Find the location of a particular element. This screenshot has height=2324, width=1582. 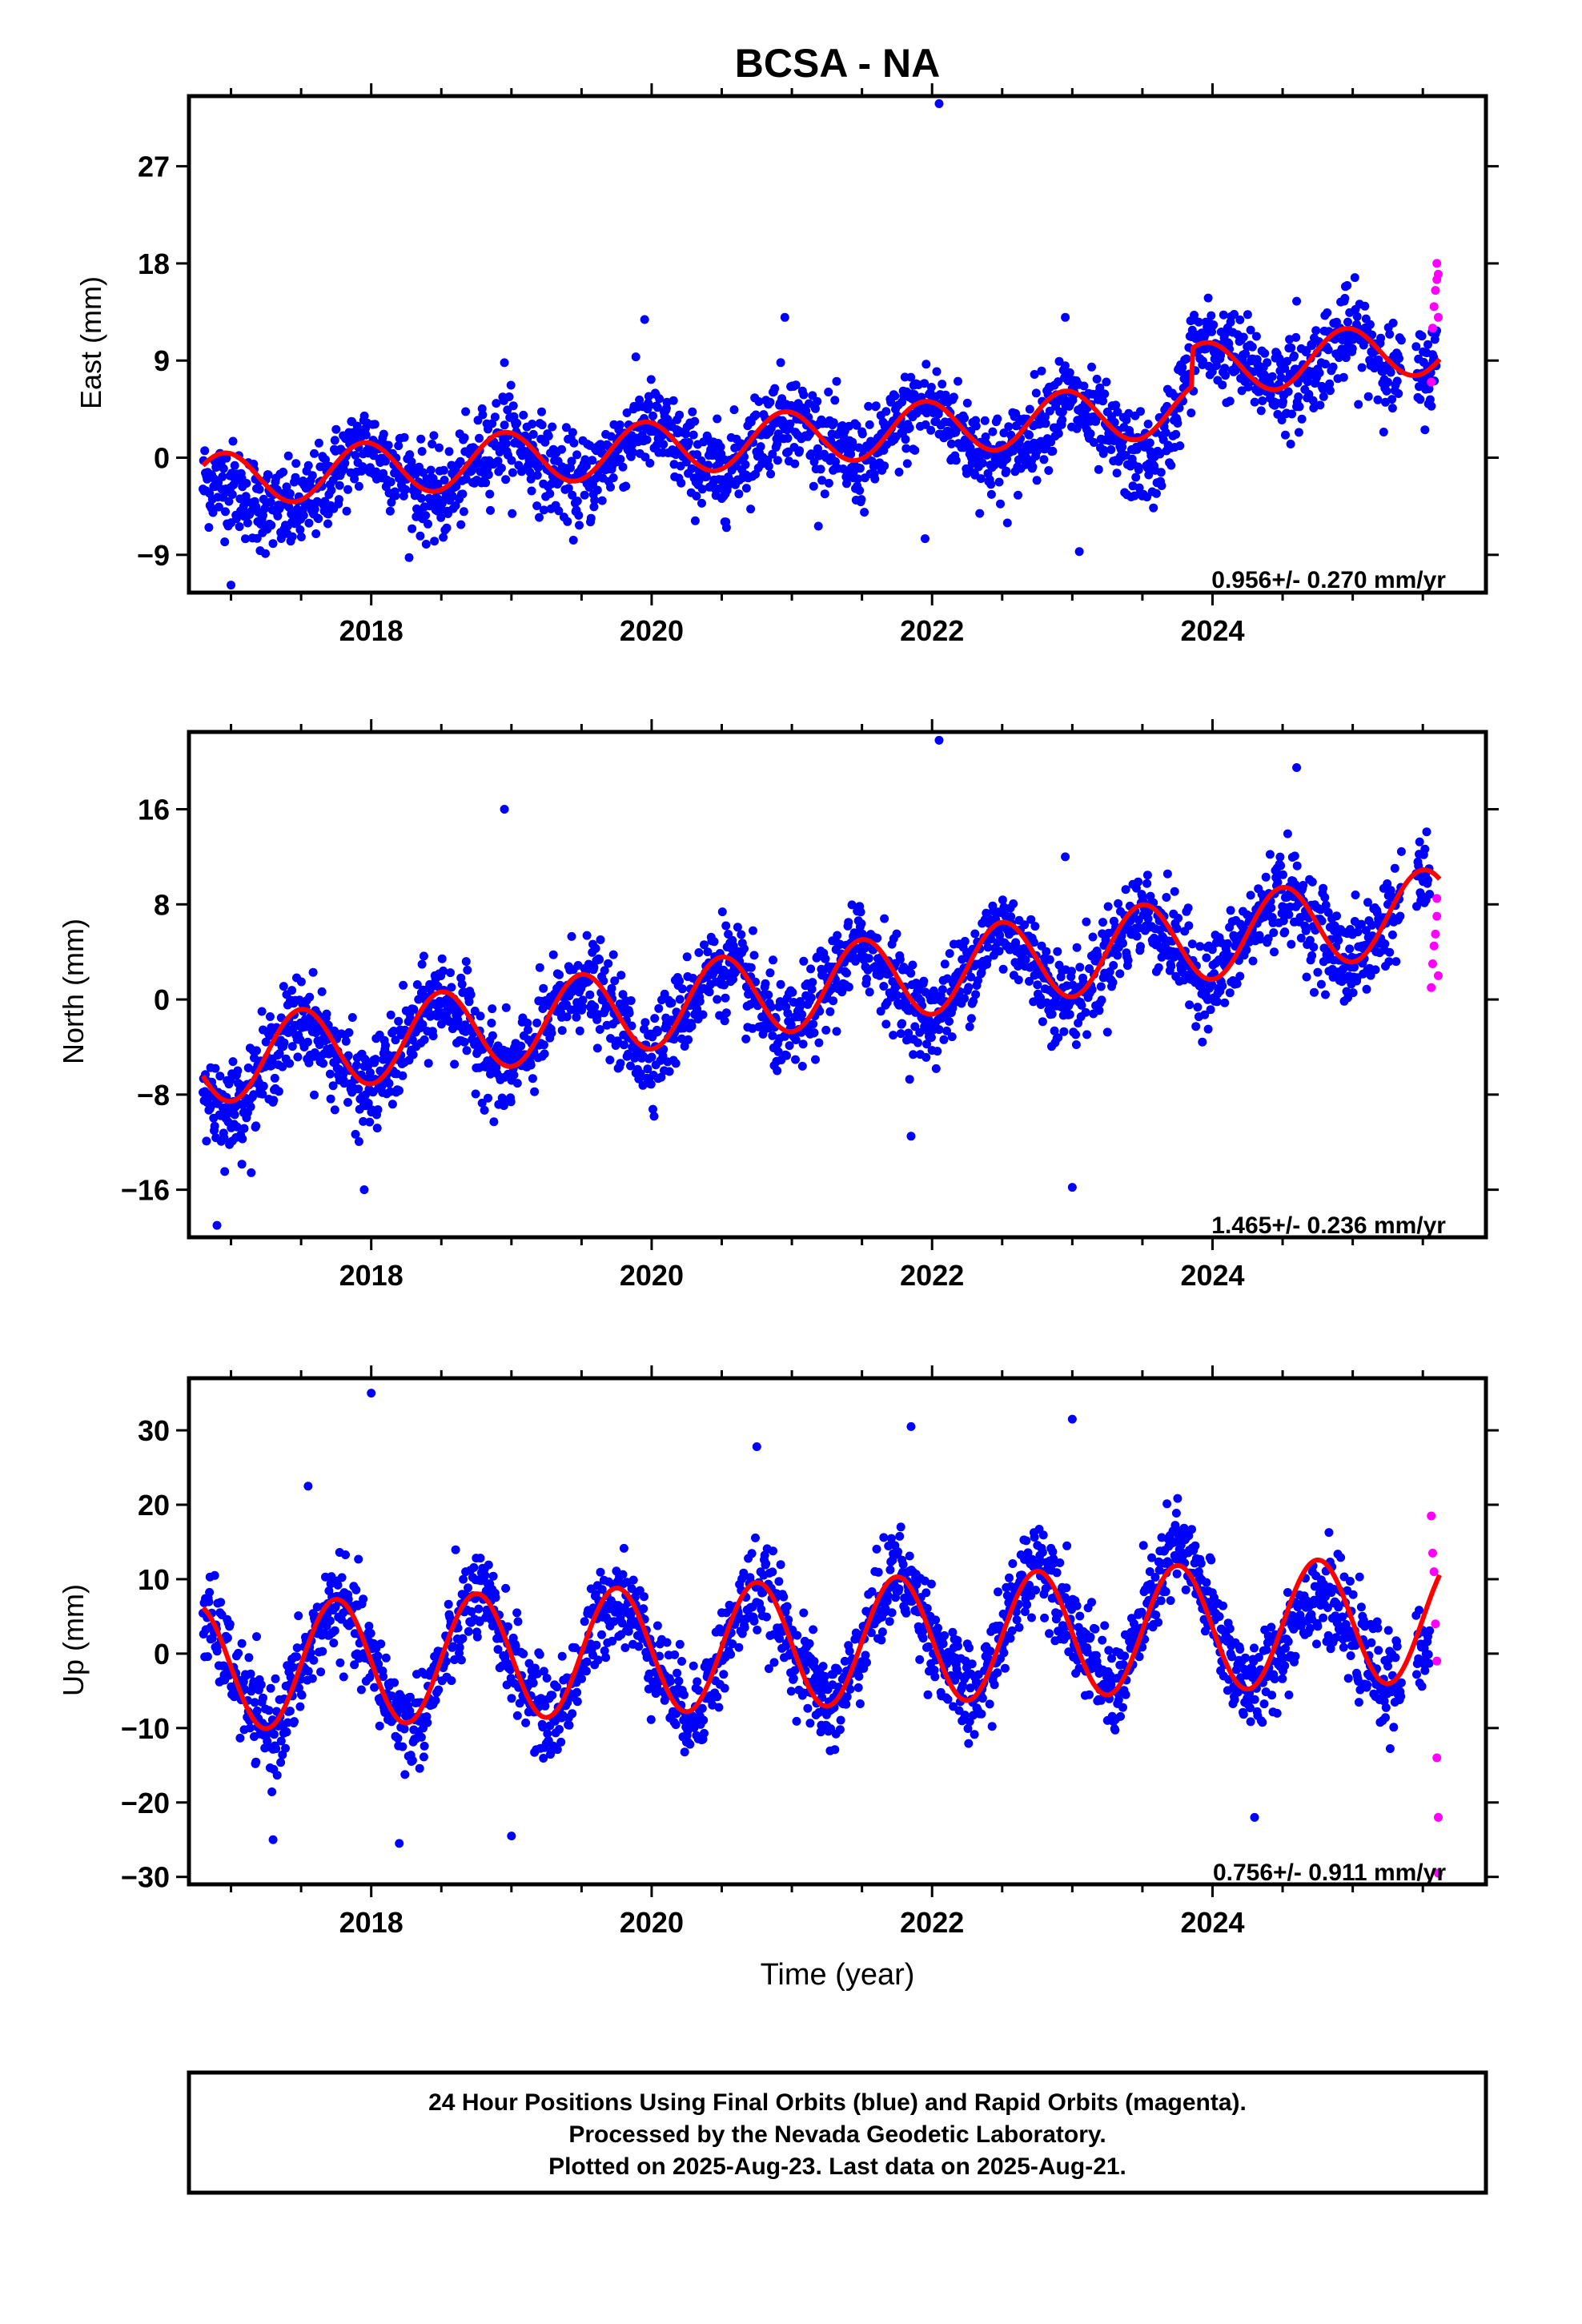

north-x-tick-label: 2022 is located at coordinates (932, 1275).